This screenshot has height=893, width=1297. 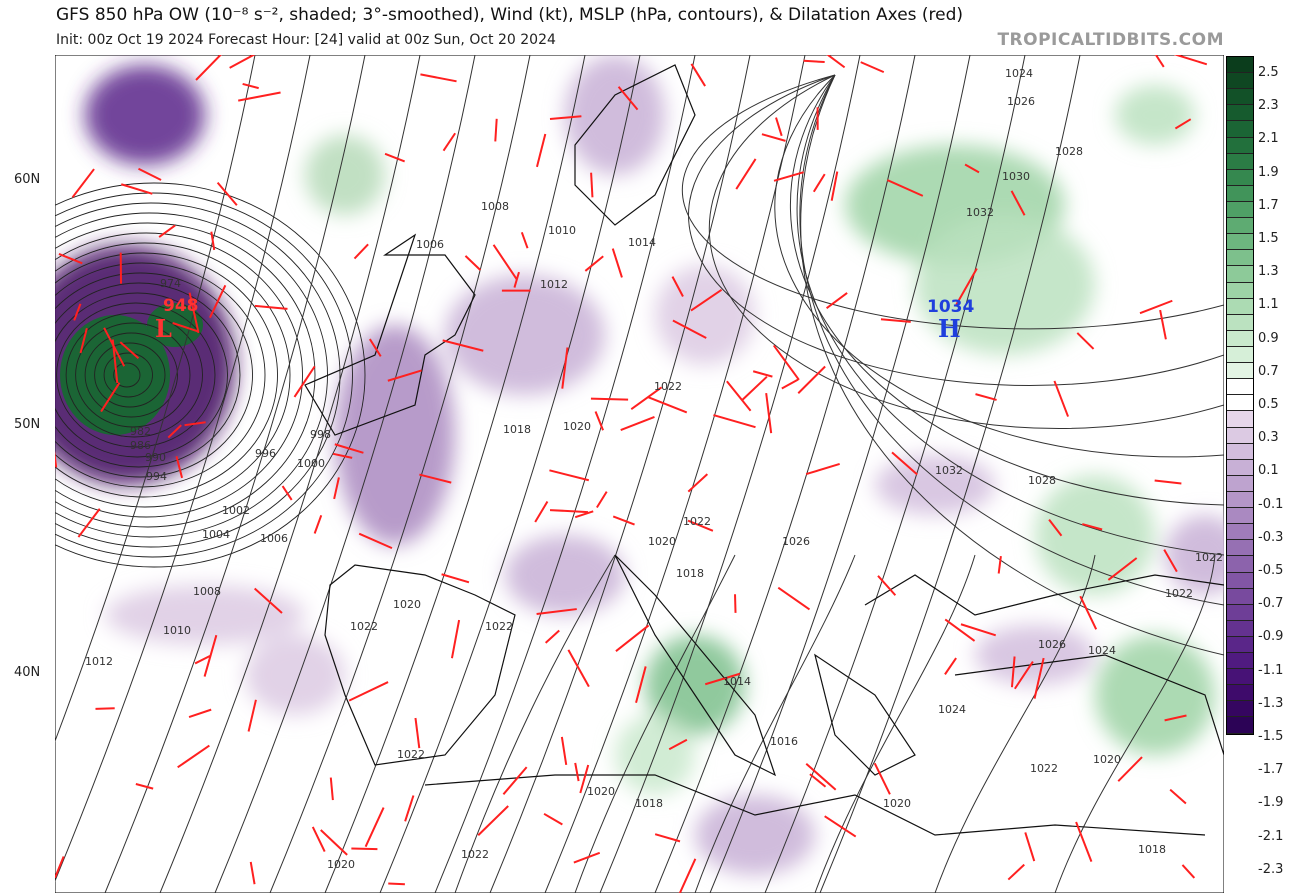 What do you see at coordinates (1271, 836) in the screenshot?
I see `colorbar-label: -2.1` at bounding box center [1271, 836].